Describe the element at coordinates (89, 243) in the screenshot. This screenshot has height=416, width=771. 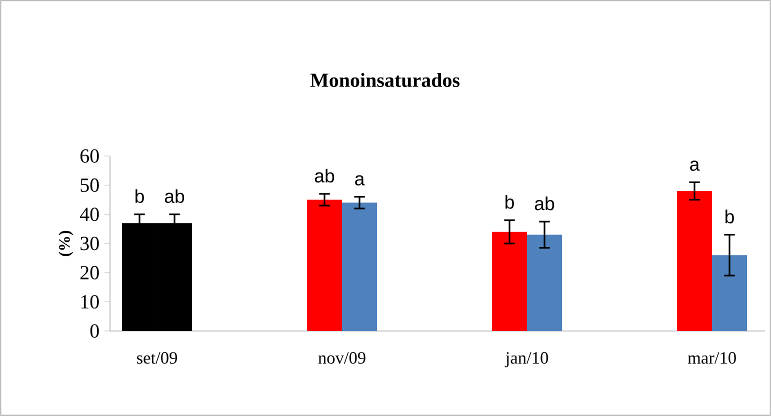
I see `y-tick-label: 30` at that location.